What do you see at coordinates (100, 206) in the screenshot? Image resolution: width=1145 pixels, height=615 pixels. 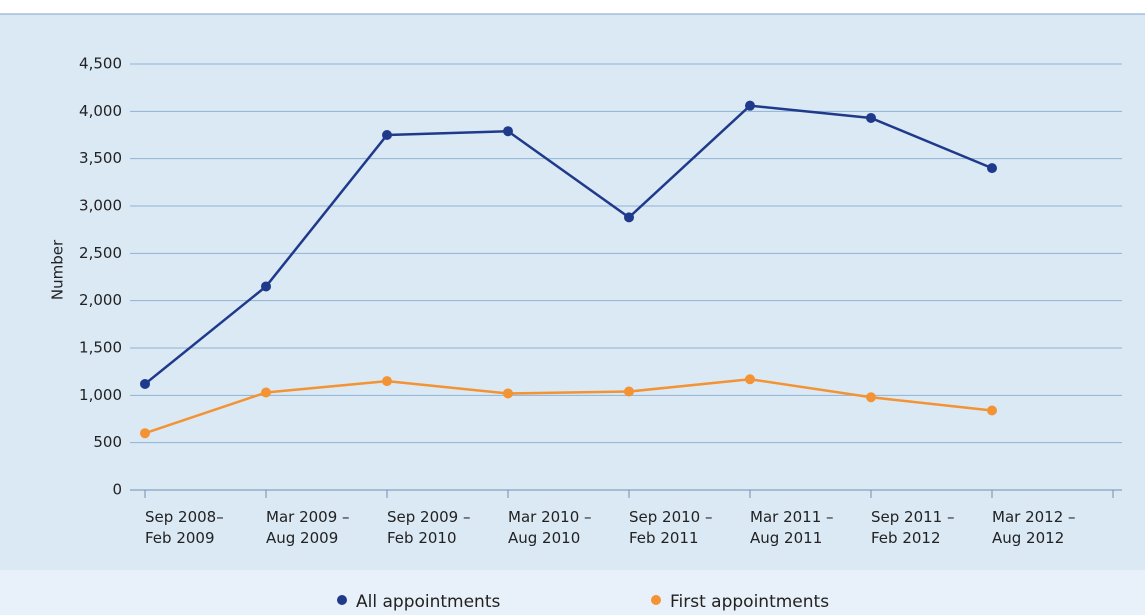 I see `y-tick-label: 3,000` at bounding box center [100, 206].